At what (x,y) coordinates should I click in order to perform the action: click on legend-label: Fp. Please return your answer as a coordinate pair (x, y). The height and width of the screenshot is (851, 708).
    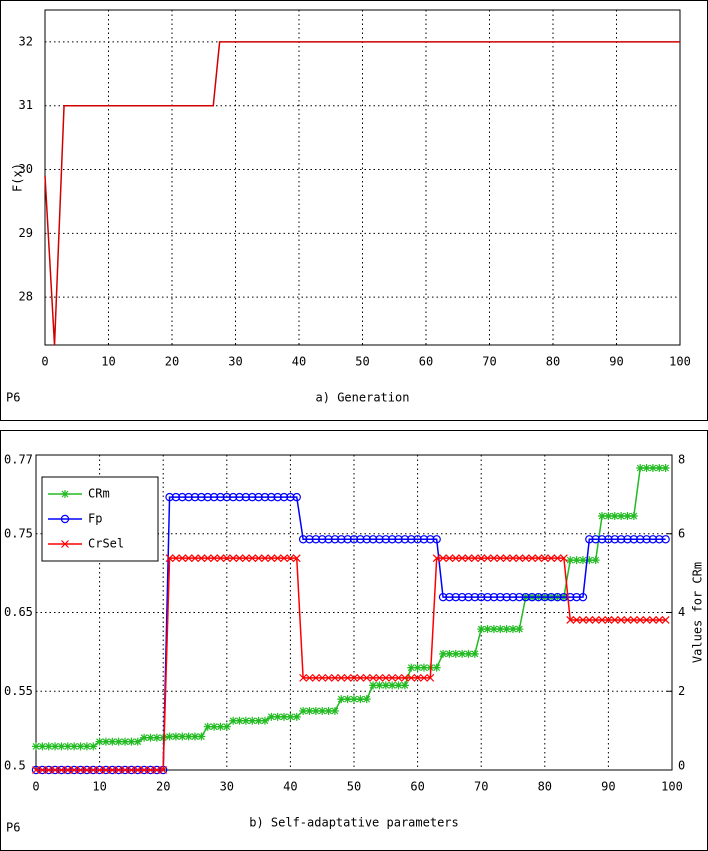
    Looking at the image, I should click on (95, 519).